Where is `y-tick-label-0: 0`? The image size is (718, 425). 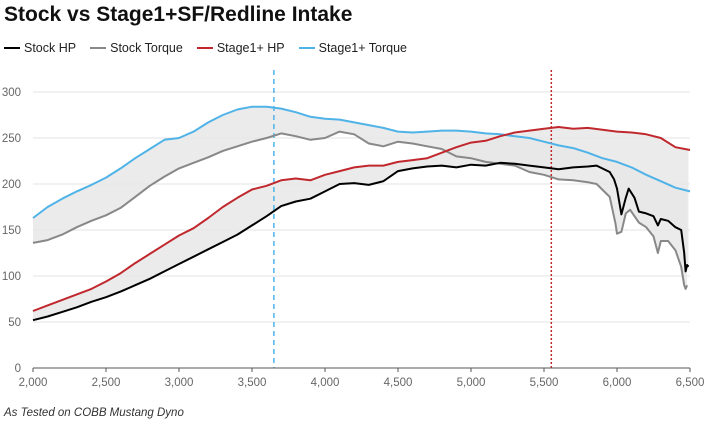
y-tick-label-0: 0 is located at coordinates (18, 369).